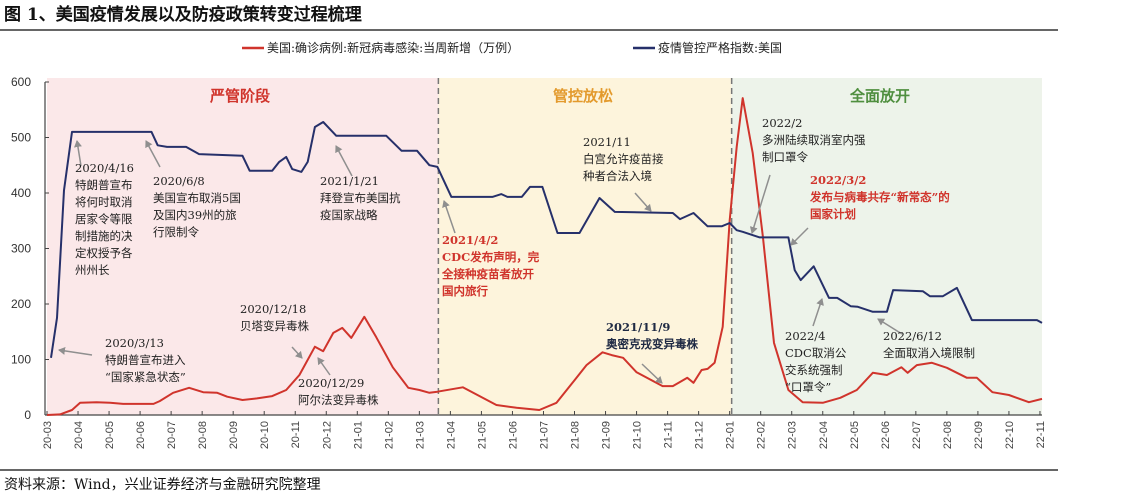 Image resolution: width=1134 pixels, height=500 pixels. What do you see at coordinates (669, 434) in the screenshot?
I see `x-tick-label: 21-11` at bounding box center [669, 434].